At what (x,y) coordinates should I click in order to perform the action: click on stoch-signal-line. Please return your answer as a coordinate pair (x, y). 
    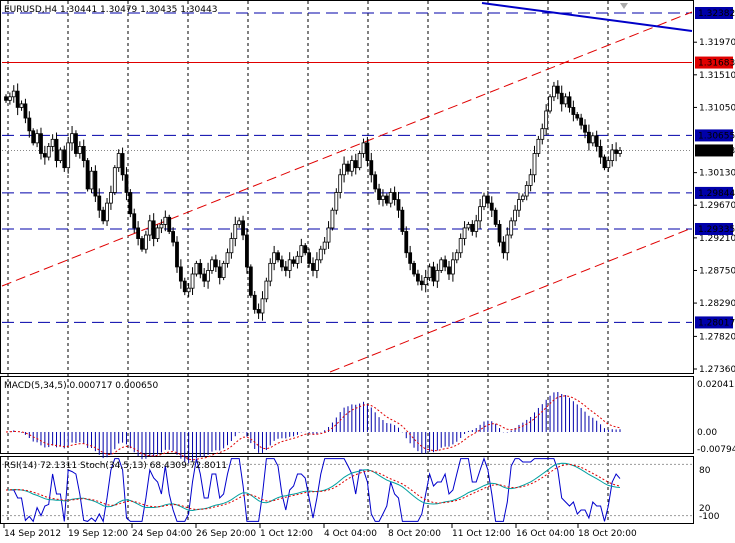
    Looking at the image, I should click on (313, 486).